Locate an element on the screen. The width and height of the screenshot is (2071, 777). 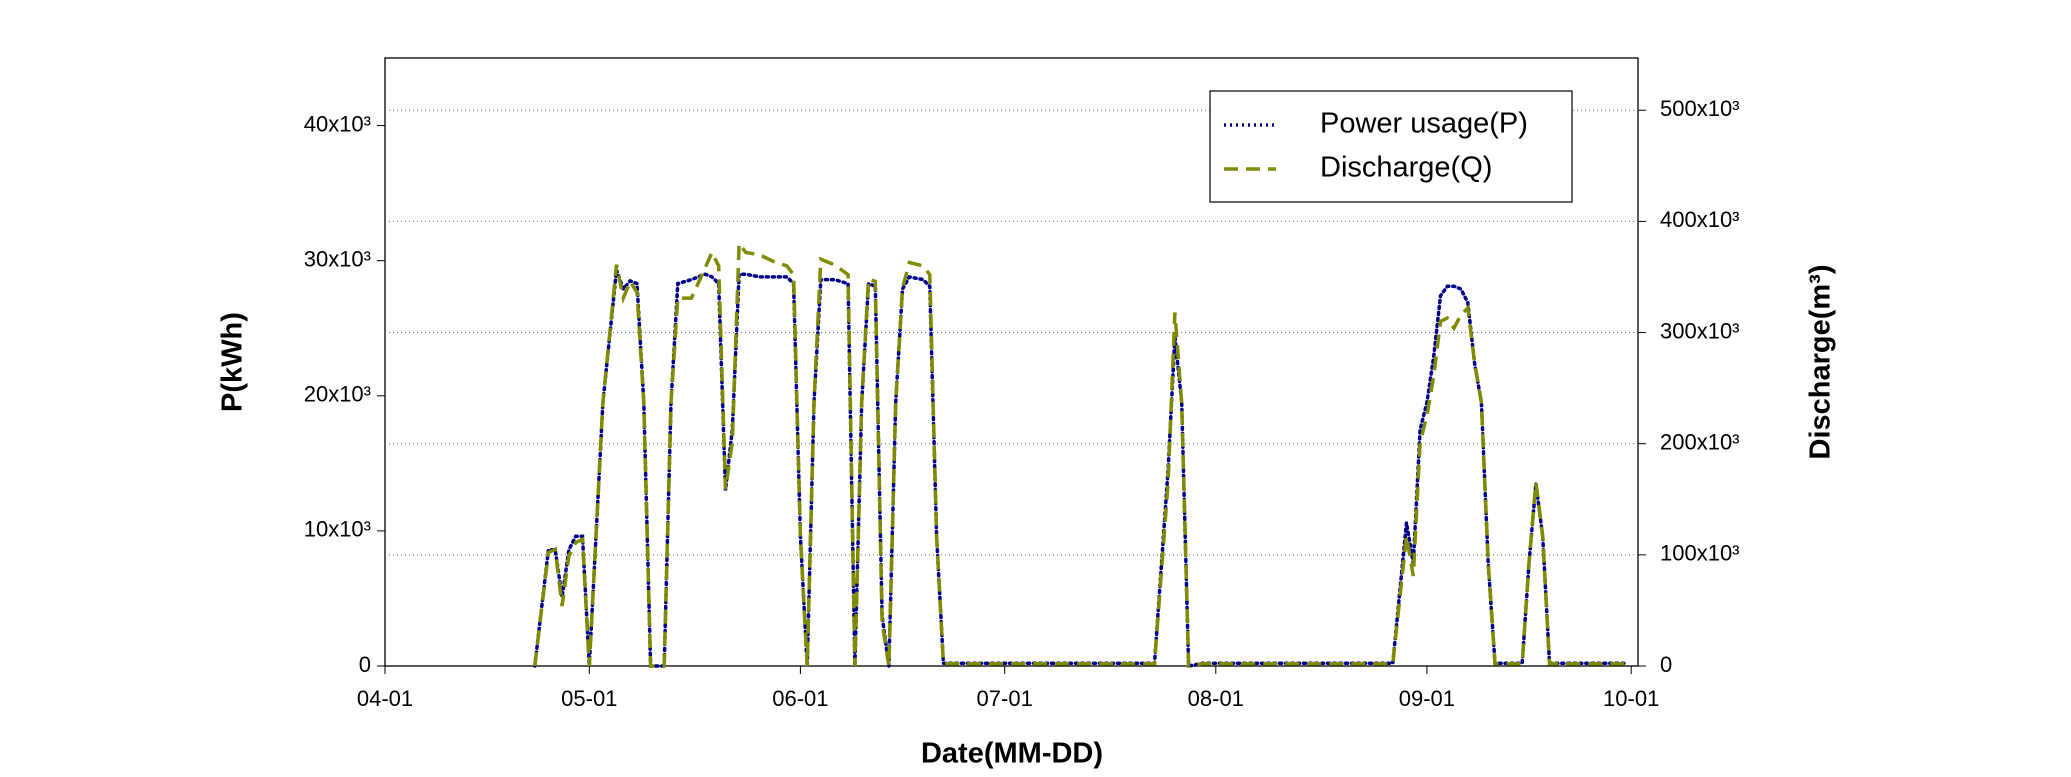
x-tick-label: 09-01 is located at coordinates (1427, 698).